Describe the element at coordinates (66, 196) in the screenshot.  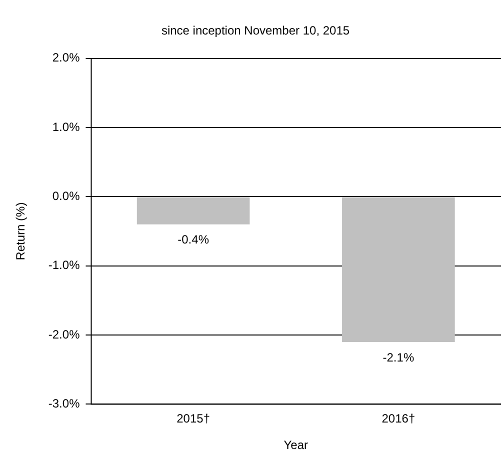
I see `y-tick-label: 0.0%` at that location.